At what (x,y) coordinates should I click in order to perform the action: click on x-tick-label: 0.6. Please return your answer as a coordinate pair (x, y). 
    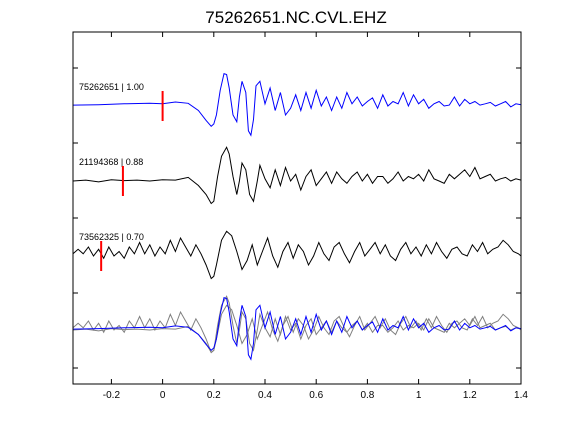
    Looking at the image, I should click on (316, 395).